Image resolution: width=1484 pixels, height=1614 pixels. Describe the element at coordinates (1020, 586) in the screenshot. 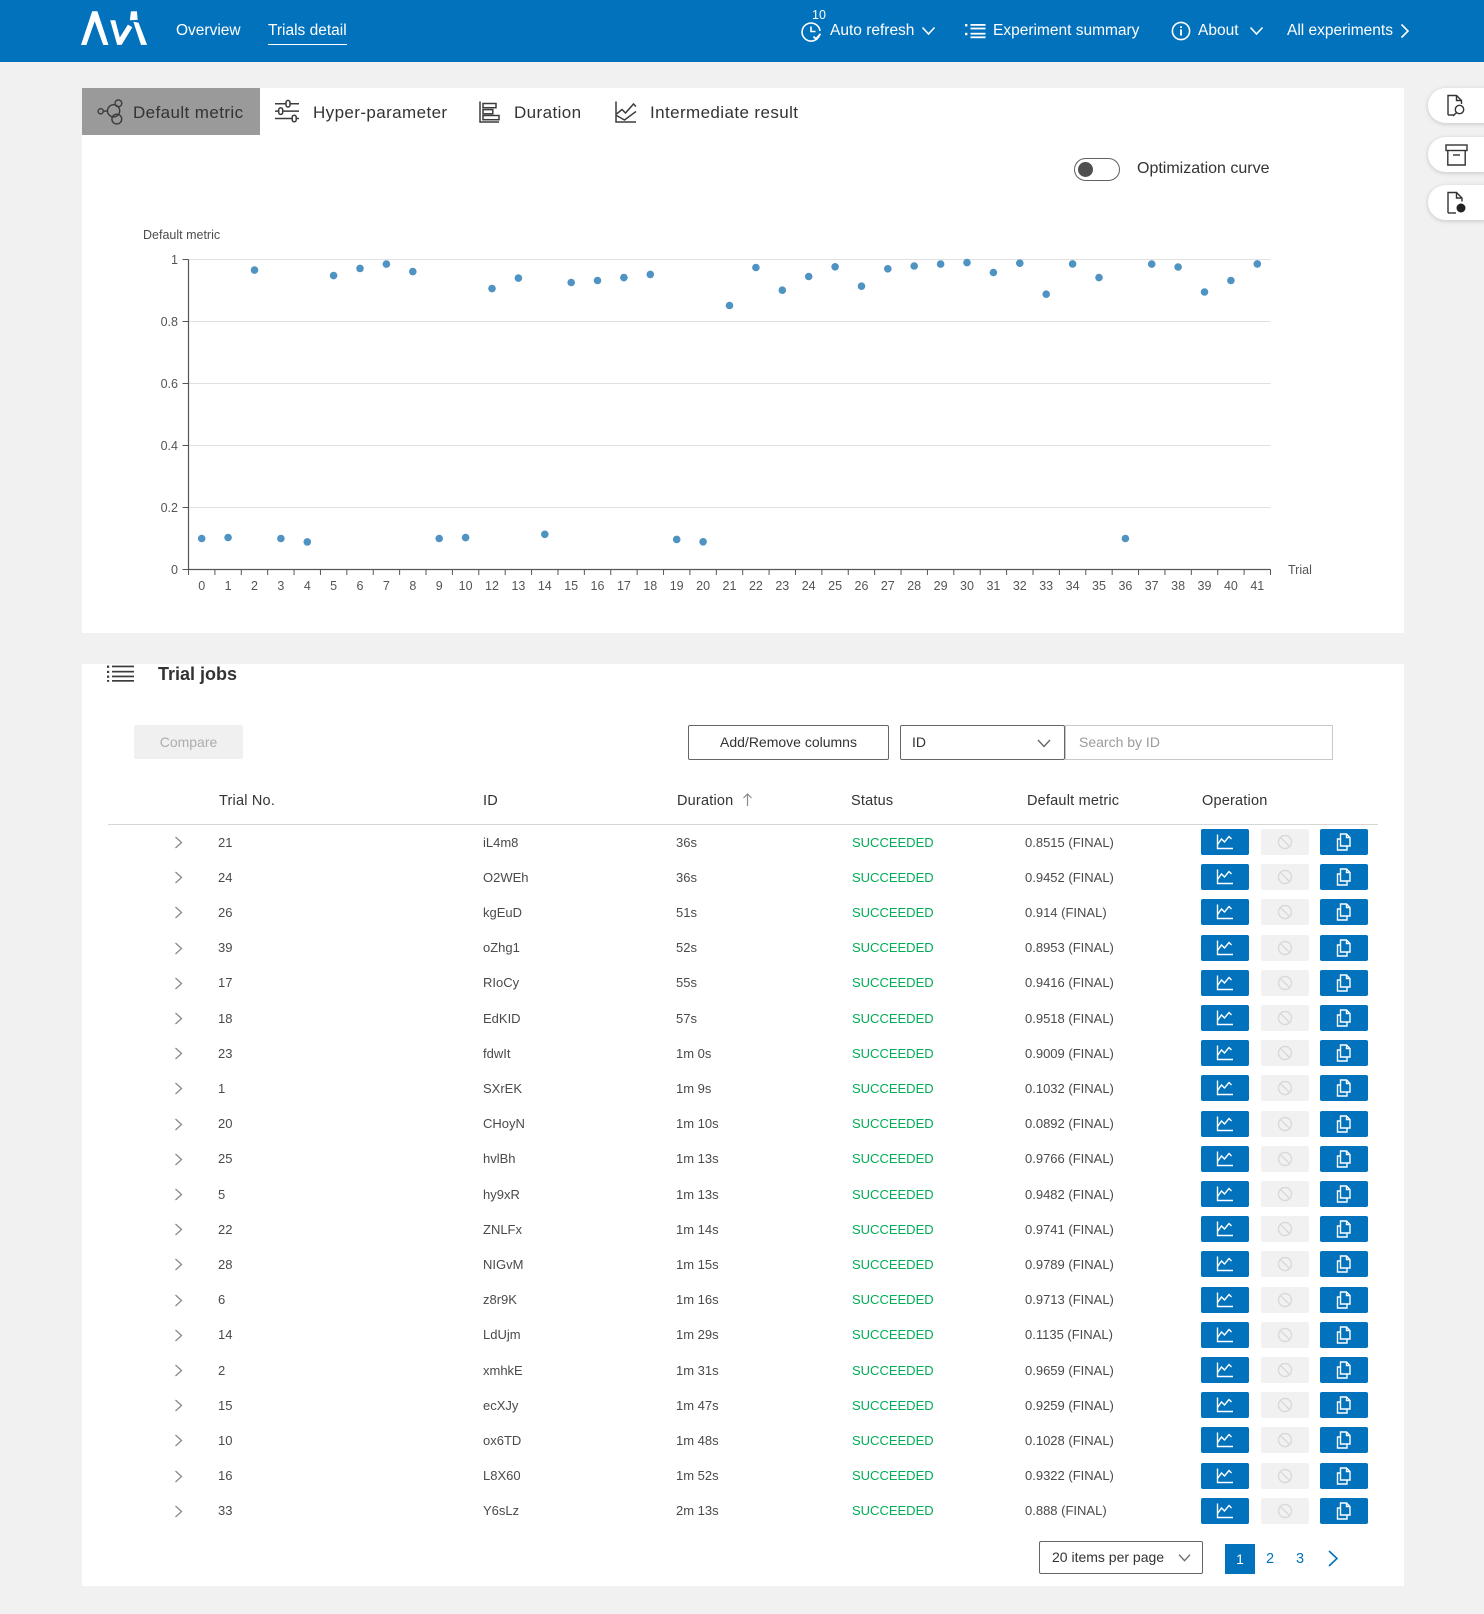

I see `svg-text: 32` at that location.